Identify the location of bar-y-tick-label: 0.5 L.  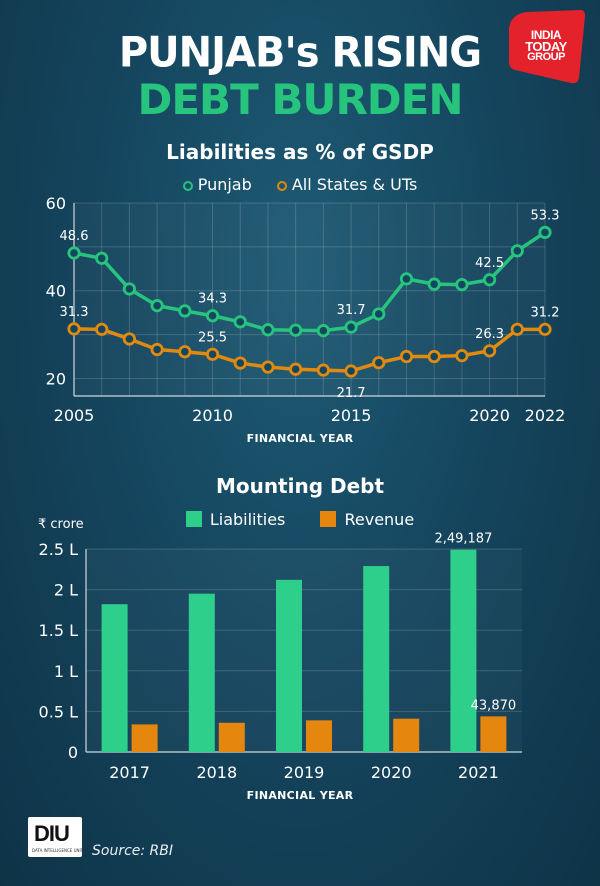
(59, 711).